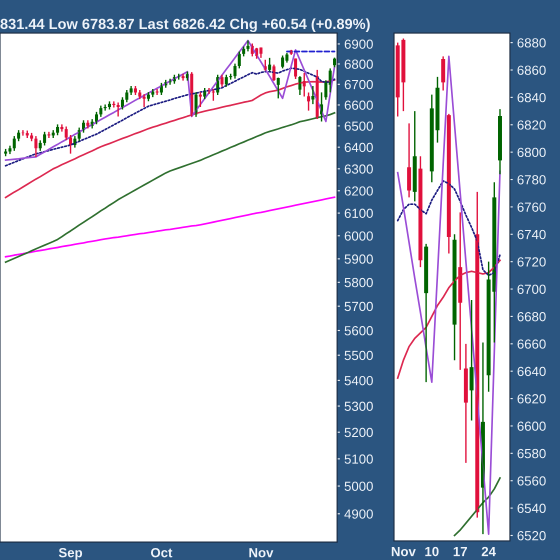  Describe the element at coordinates (532, 399) in the screenshot. I see `y-tick-label: 6620` at that location.